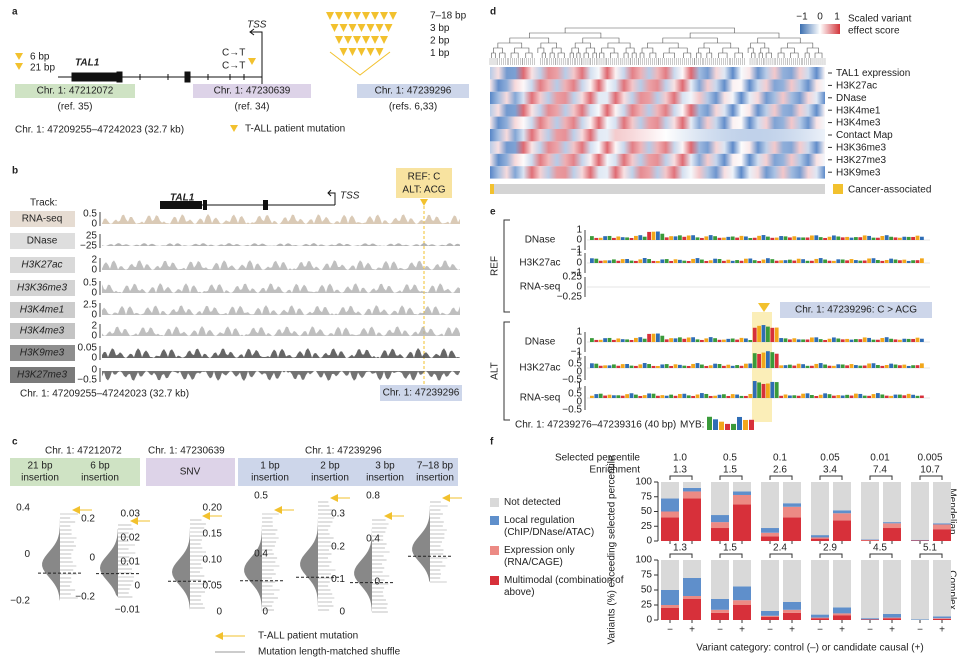 The height and width of the screenshot is (665, 966). I want to click on variant-ref: REF: C, so click(424, 177).